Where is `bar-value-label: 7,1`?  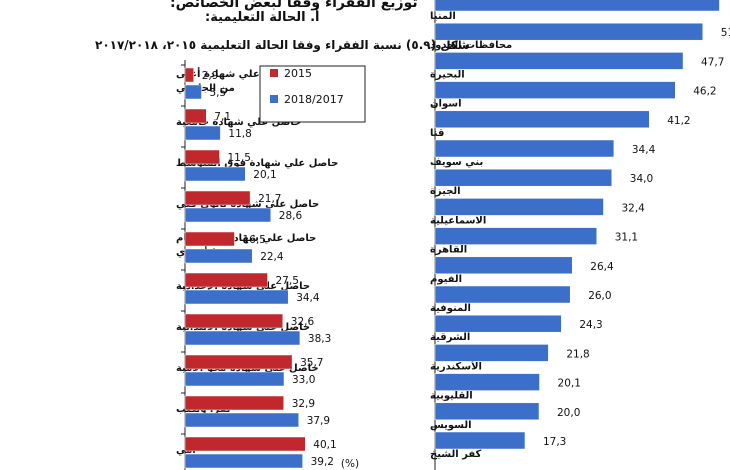
bar-value-label: 7,1 is located at coordinates (222, 117).